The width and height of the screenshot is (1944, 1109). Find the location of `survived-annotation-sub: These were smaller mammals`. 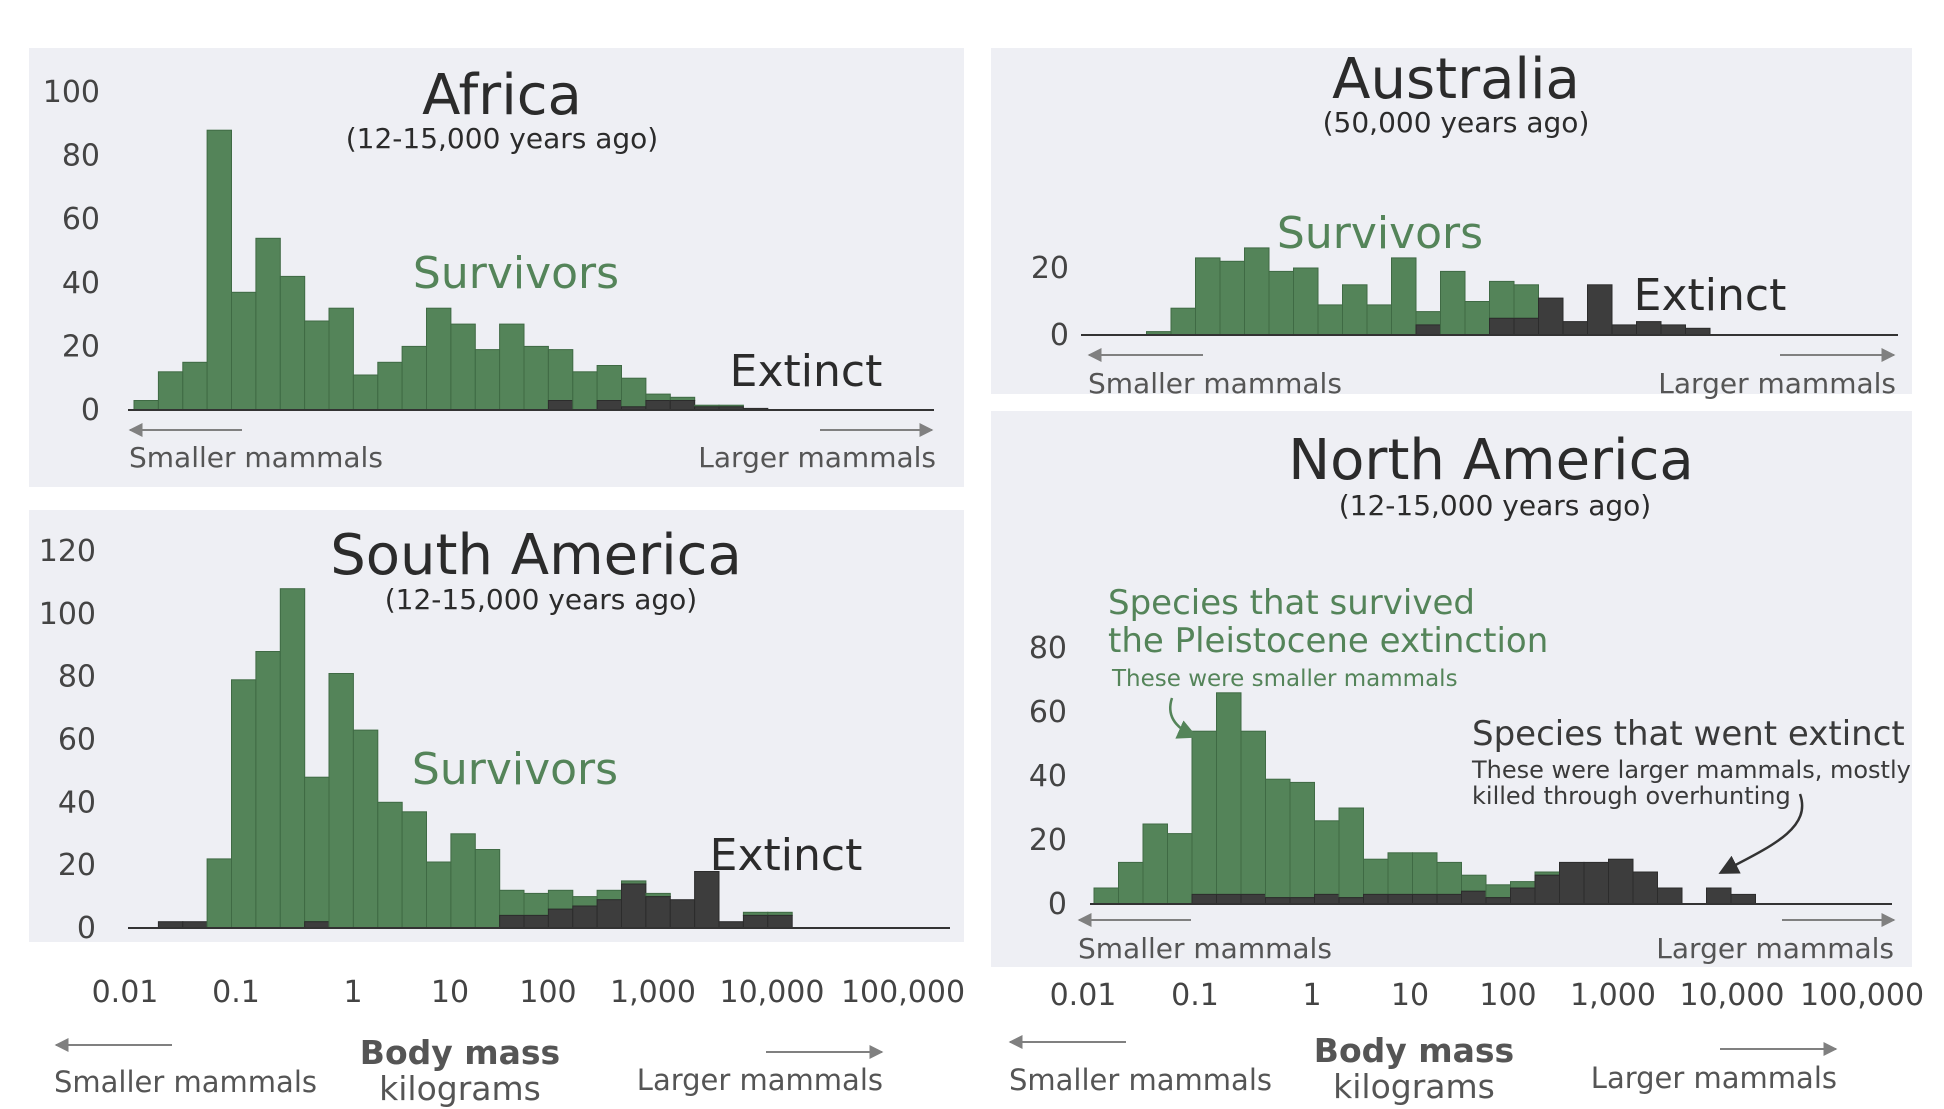

survived-annotation-sub: These were smaller mammals is located at coordinates (1284, 679).